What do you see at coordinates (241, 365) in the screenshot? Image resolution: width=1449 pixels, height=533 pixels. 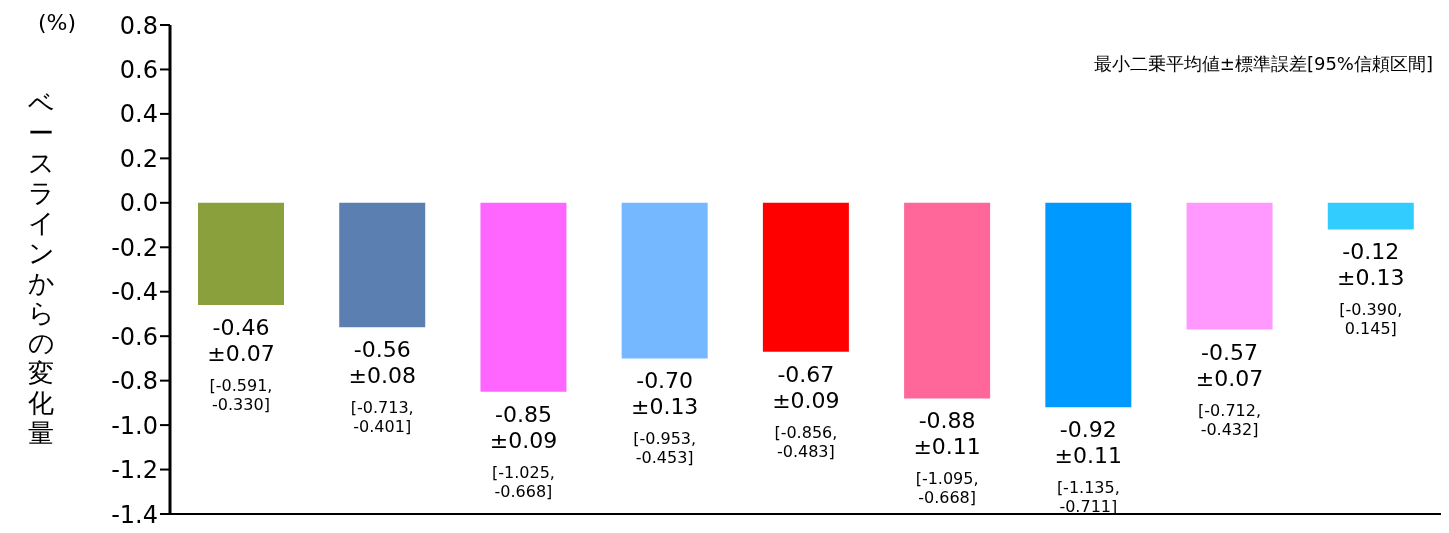 I see `data-label: -0.46 ±0.07 [-0.591, -0.330]` at bounding box center [241, 365].